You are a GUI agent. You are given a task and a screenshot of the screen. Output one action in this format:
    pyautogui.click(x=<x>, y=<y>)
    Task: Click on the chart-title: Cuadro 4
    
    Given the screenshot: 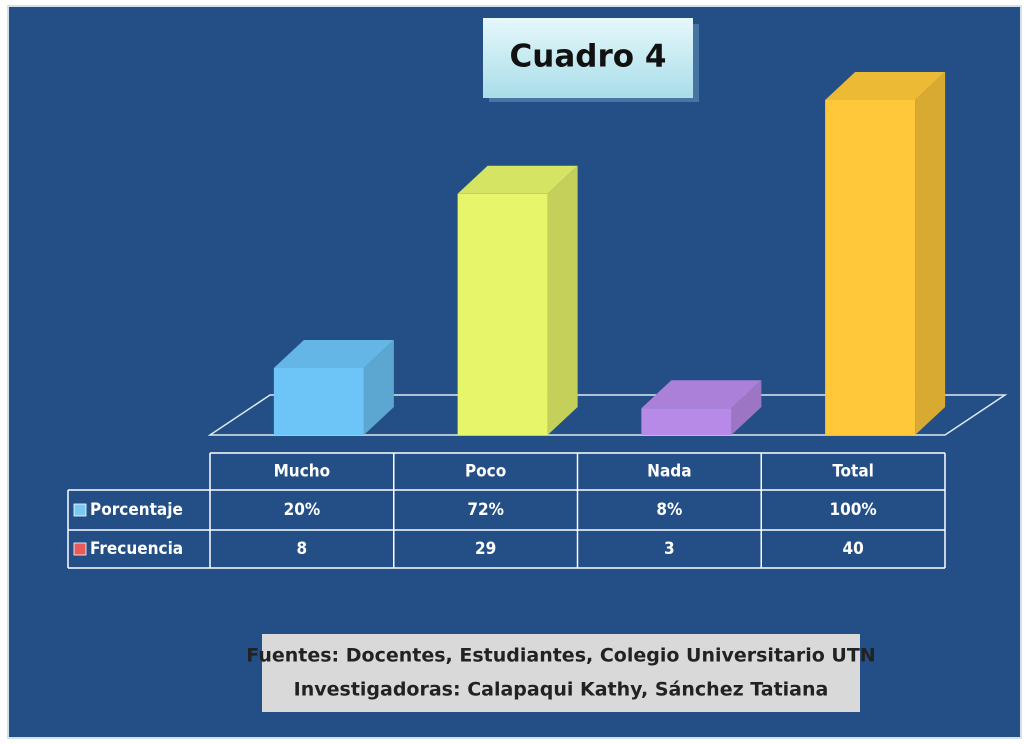 What is the action you would take?
    pyautogui.click(x=588, y=57)
    